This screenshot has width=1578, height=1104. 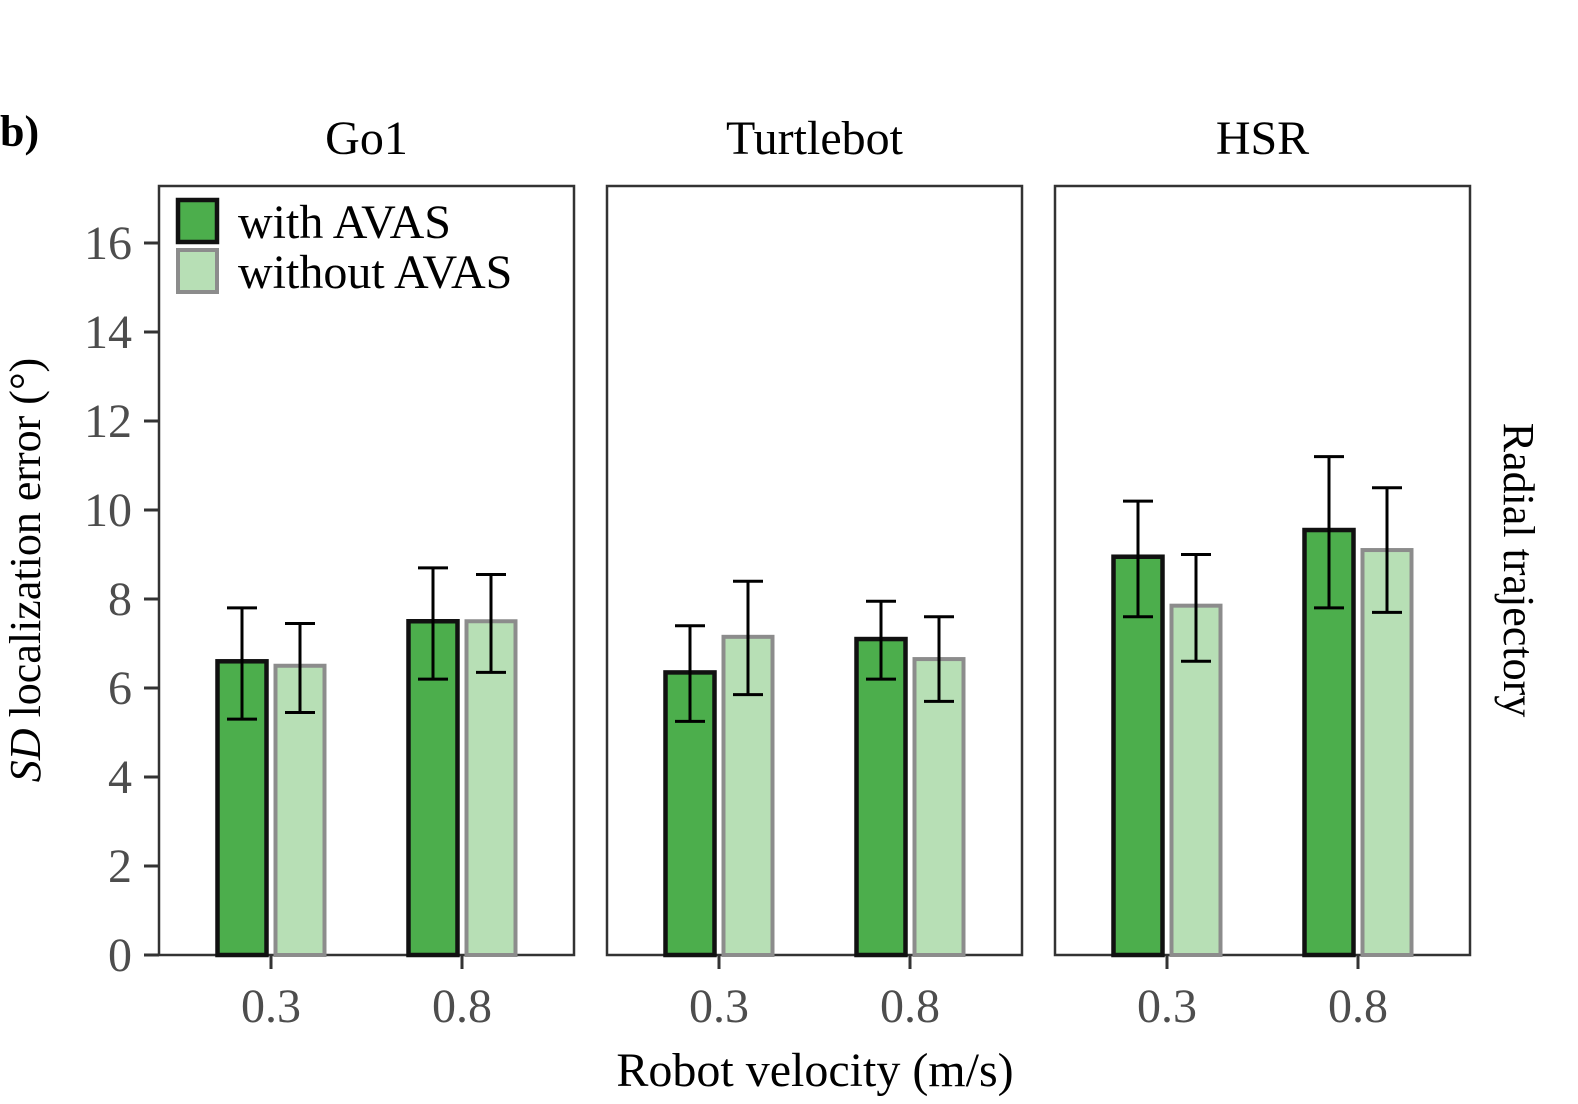 I want to click on y-tick-label: 16, so click(x=108, y=243).